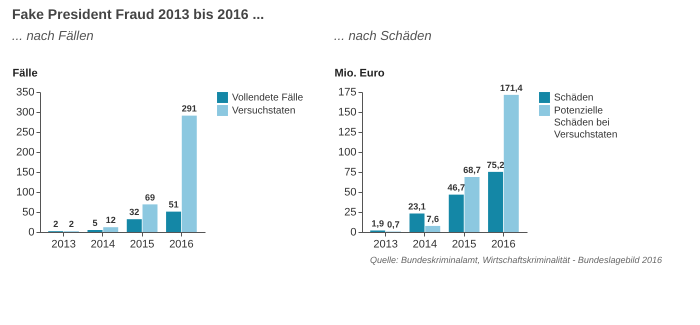 This screenshot has height=325, width=700. What do you see at coordinates (347, 92) in the screenshot?
I see `y-tick-label: 175` at bounding box center [347, 92].